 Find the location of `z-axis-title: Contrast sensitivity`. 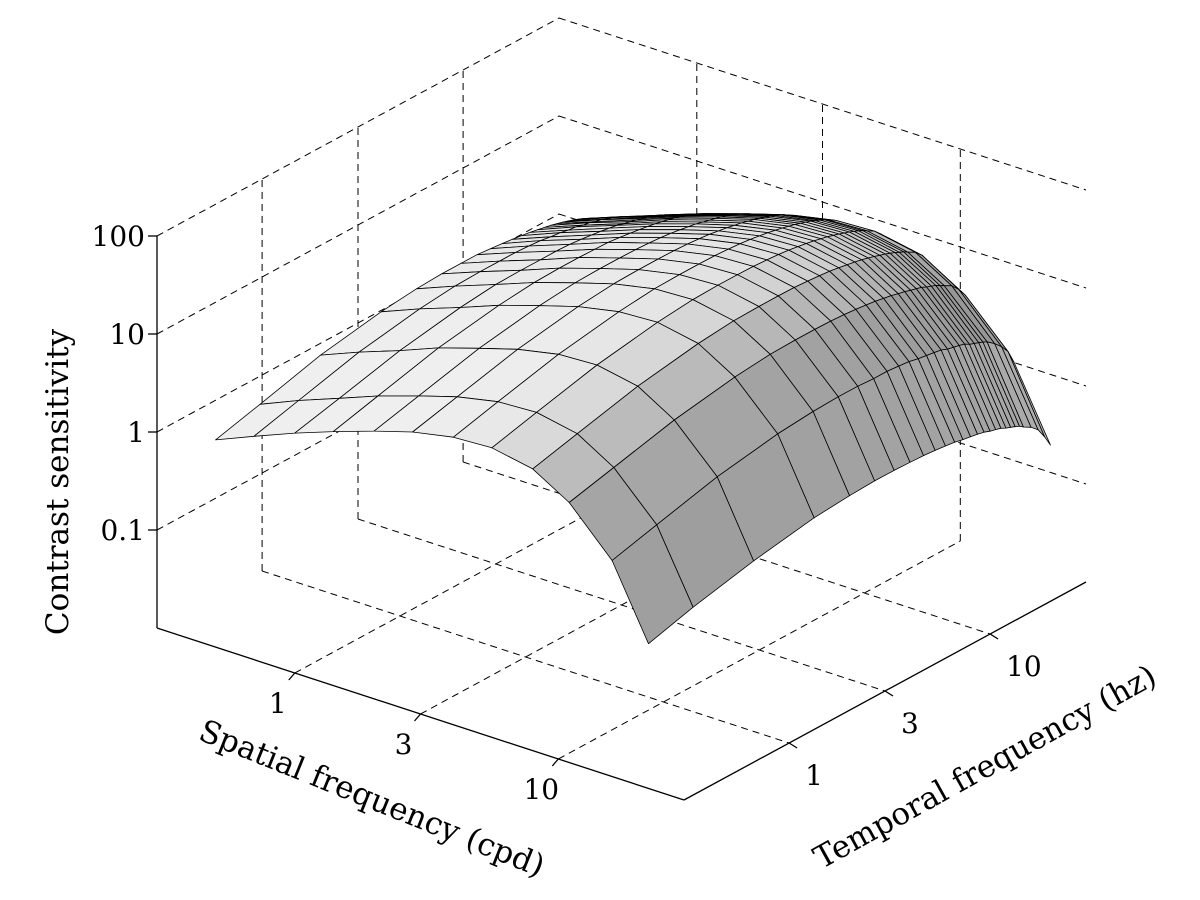

z-axis-title: Contrast sensitivity is located at coordinates (58, 481).